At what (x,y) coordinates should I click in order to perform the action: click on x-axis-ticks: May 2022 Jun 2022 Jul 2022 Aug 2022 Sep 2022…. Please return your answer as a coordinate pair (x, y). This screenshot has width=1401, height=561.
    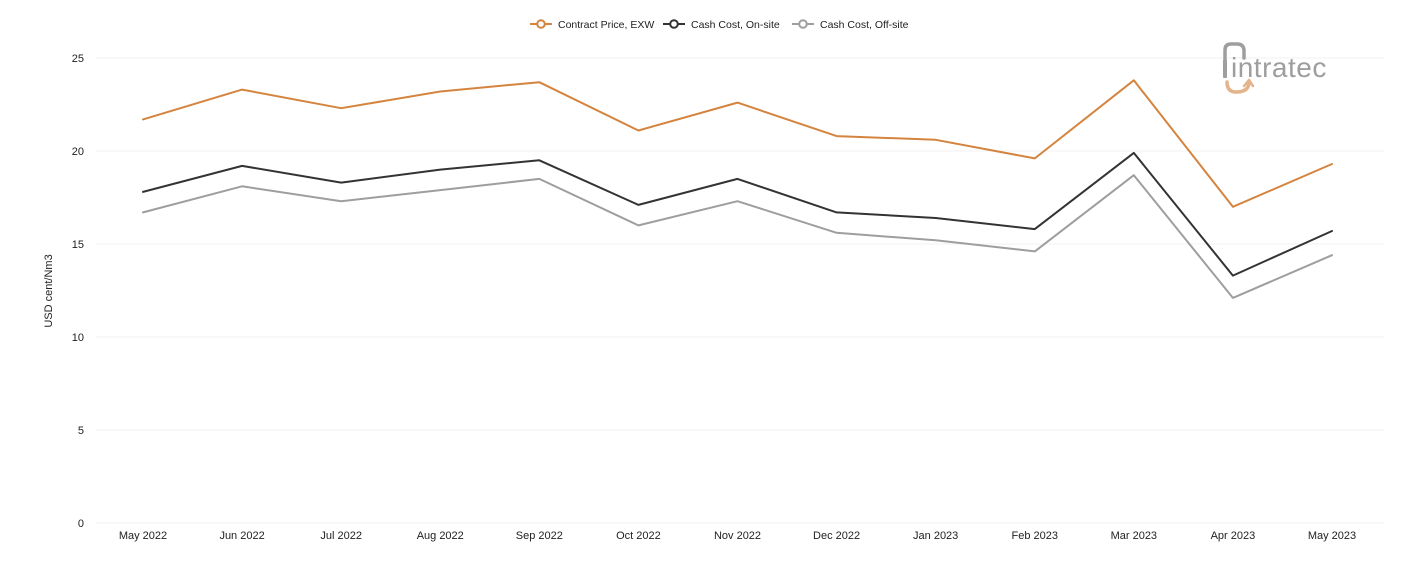
    Looking at the image, I should click on (737, 536).